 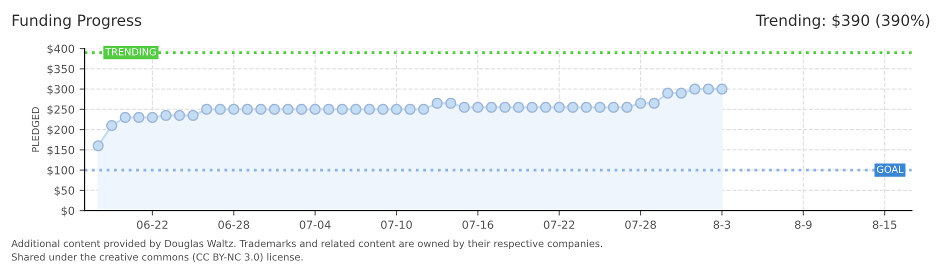 I want to click on ref-line-label: TRENDING, so click(x=130, y=52).